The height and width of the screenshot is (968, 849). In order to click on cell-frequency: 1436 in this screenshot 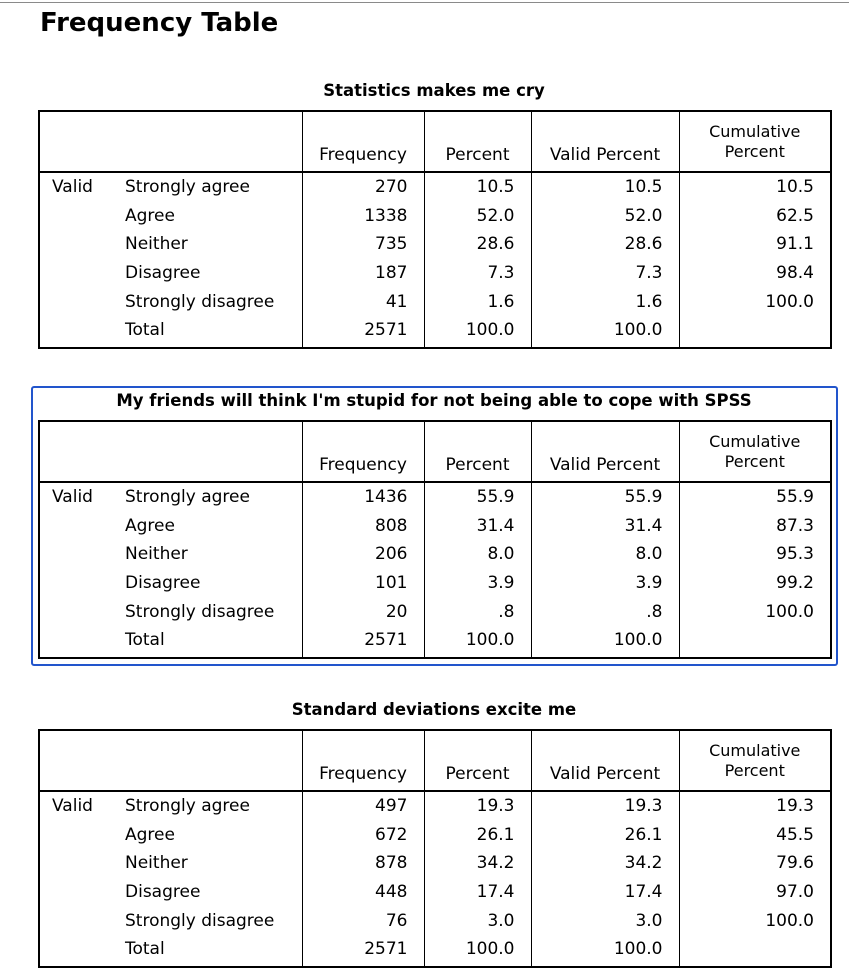, I will do `click(363, 497)`.